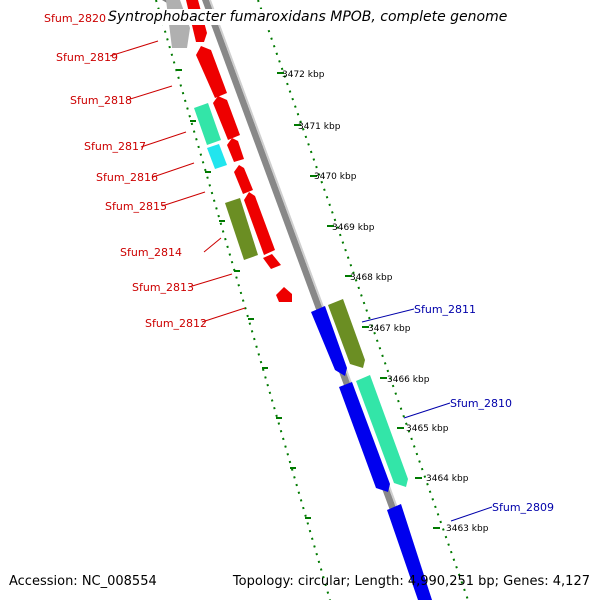  What do you see at coordinates (115, 146) in the screenshot?
I see `gene-label: Sfum_2817` at bounding box center [115, 146].